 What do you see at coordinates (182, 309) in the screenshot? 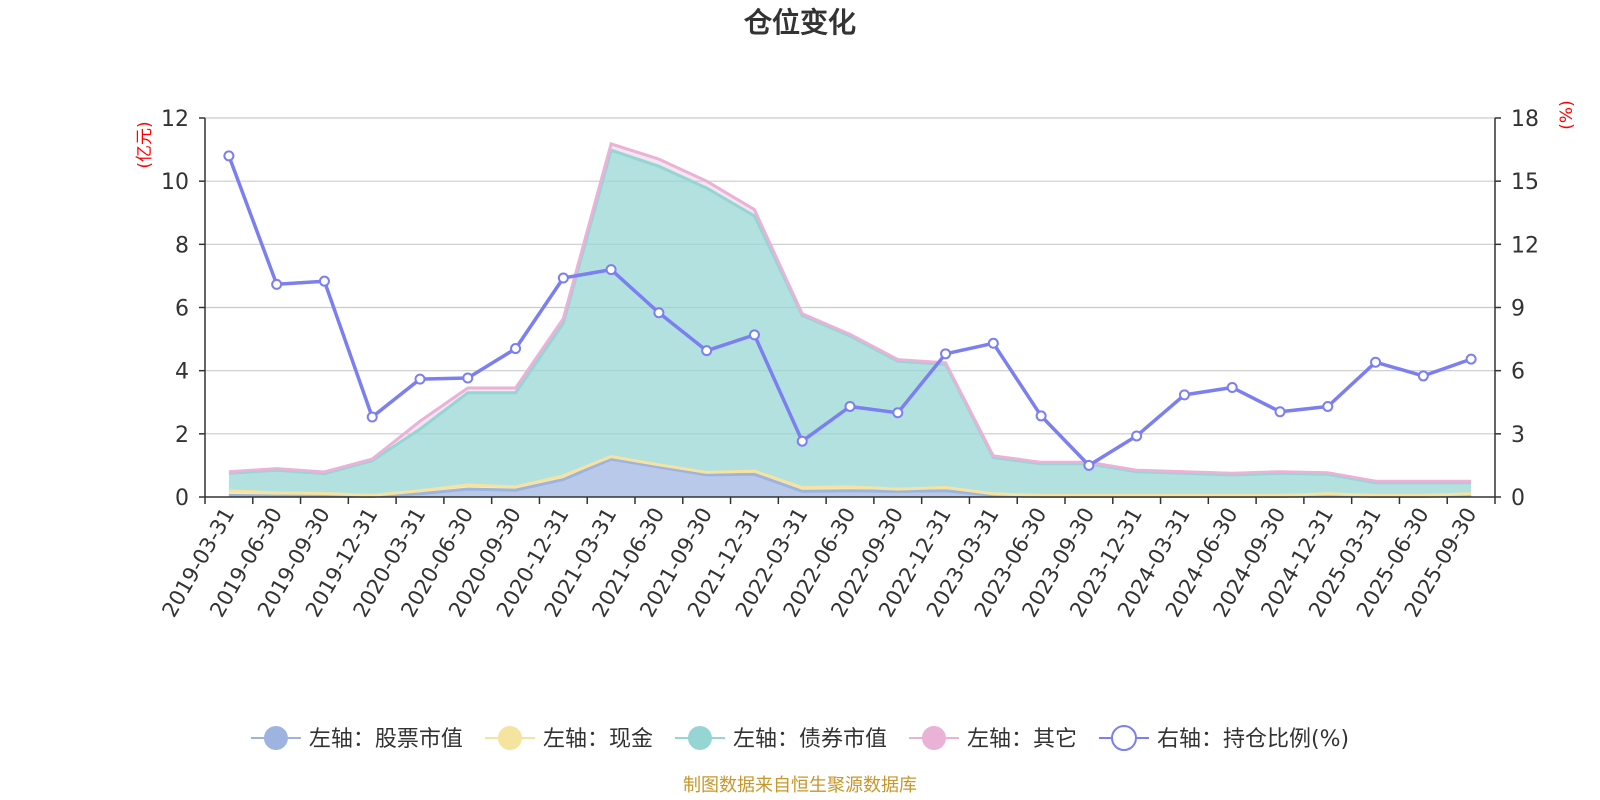
I see `left-tick-label: 6` at bounding box center [182, 309].